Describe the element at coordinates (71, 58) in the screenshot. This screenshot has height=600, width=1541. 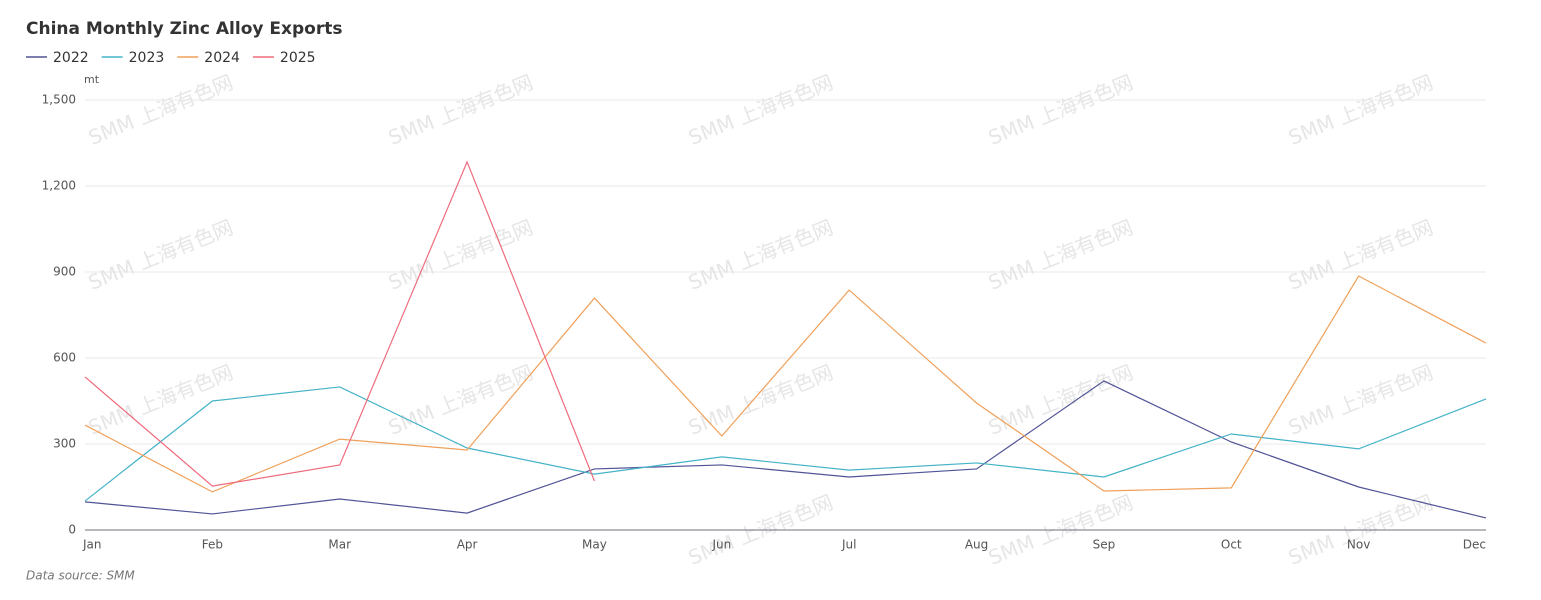
I see `legend-label: 2022` at that location.